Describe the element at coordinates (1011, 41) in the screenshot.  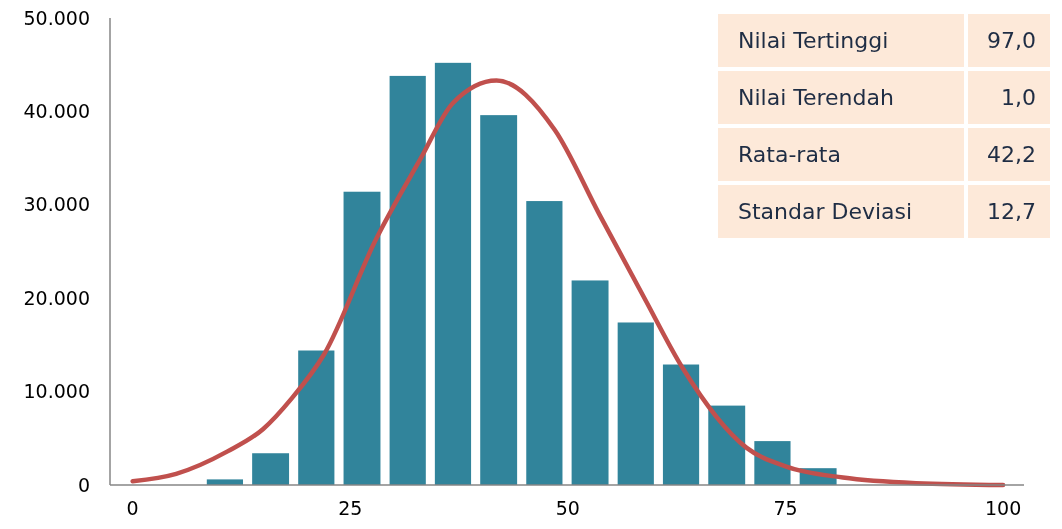
I see `annotation: 97,0` at that location.